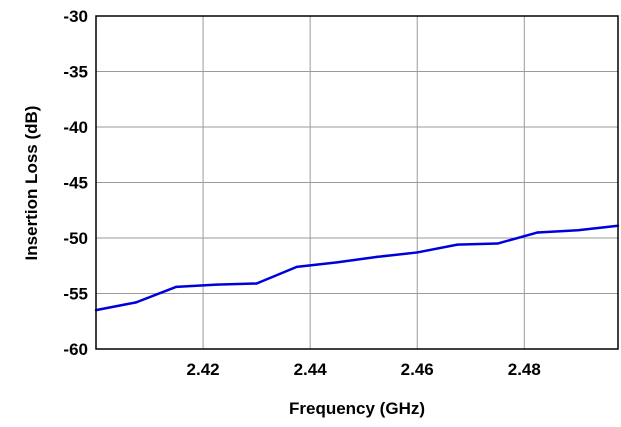  I want to click on x-tick-label: 2.44, so click(311, 369).